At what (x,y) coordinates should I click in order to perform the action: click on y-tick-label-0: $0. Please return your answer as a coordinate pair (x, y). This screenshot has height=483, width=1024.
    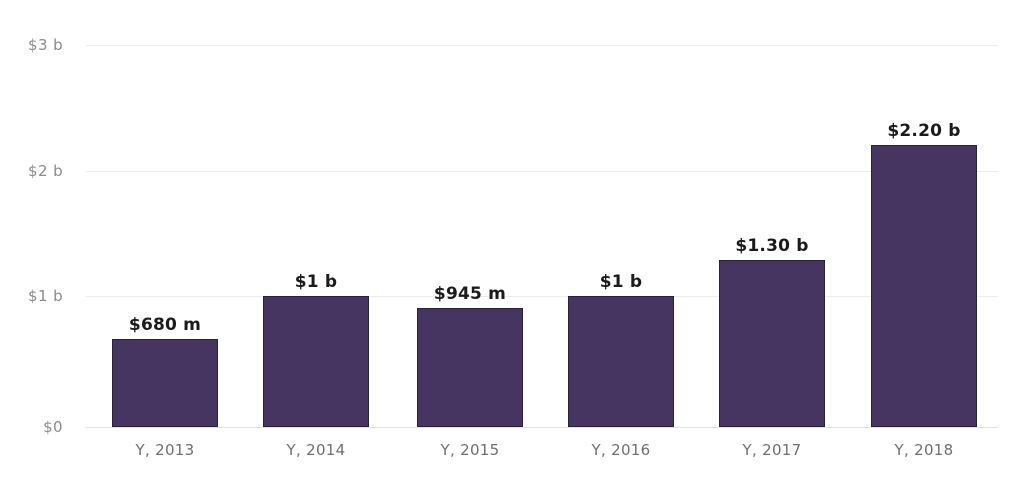
    Looking at the image, I should click on (53, 427).